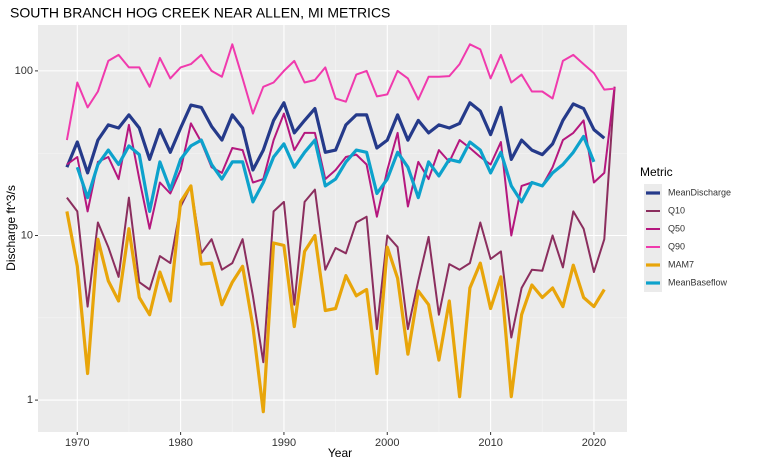 This screenshot has height=464, width=757. I want to click on x-tick-label: 2000, so click(387, 443).